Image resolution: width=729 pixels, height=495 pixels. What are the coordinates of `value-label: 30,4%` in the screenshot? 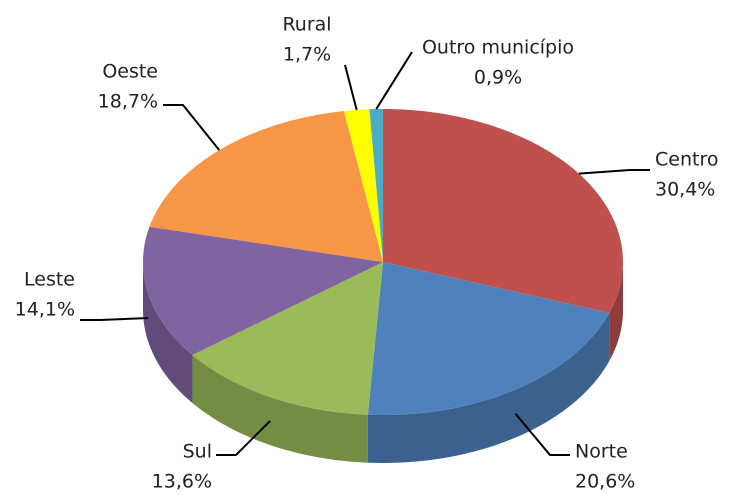 It's located at (685, 190).